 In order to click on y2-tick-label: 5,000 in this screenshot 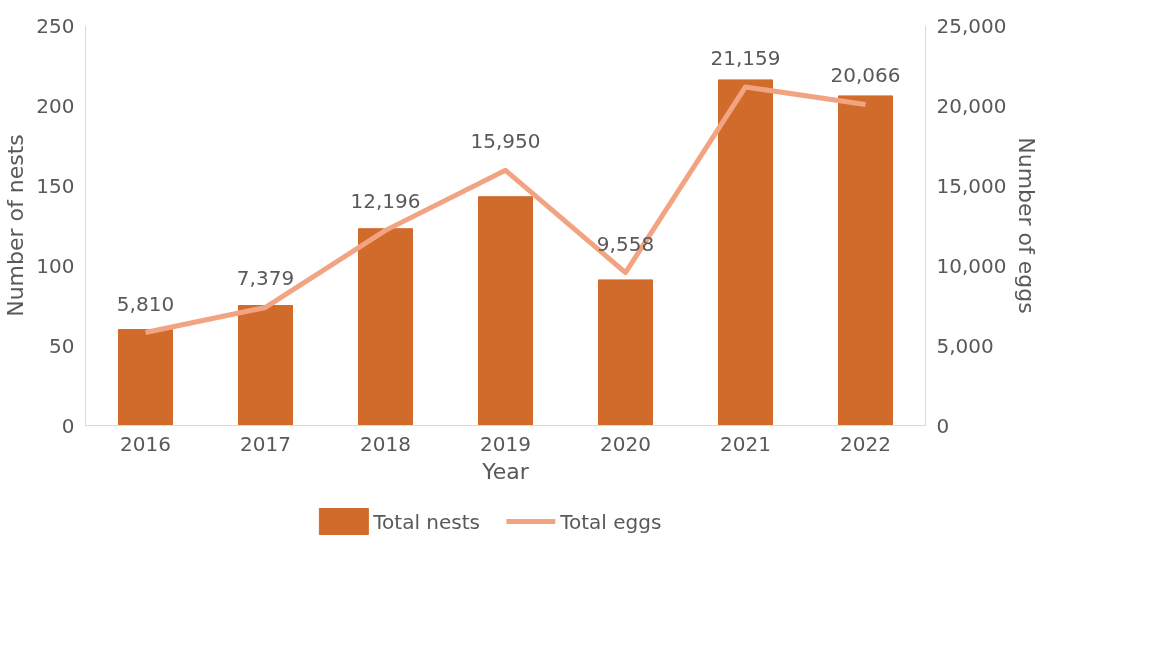, I will do `click(965, 345)`.